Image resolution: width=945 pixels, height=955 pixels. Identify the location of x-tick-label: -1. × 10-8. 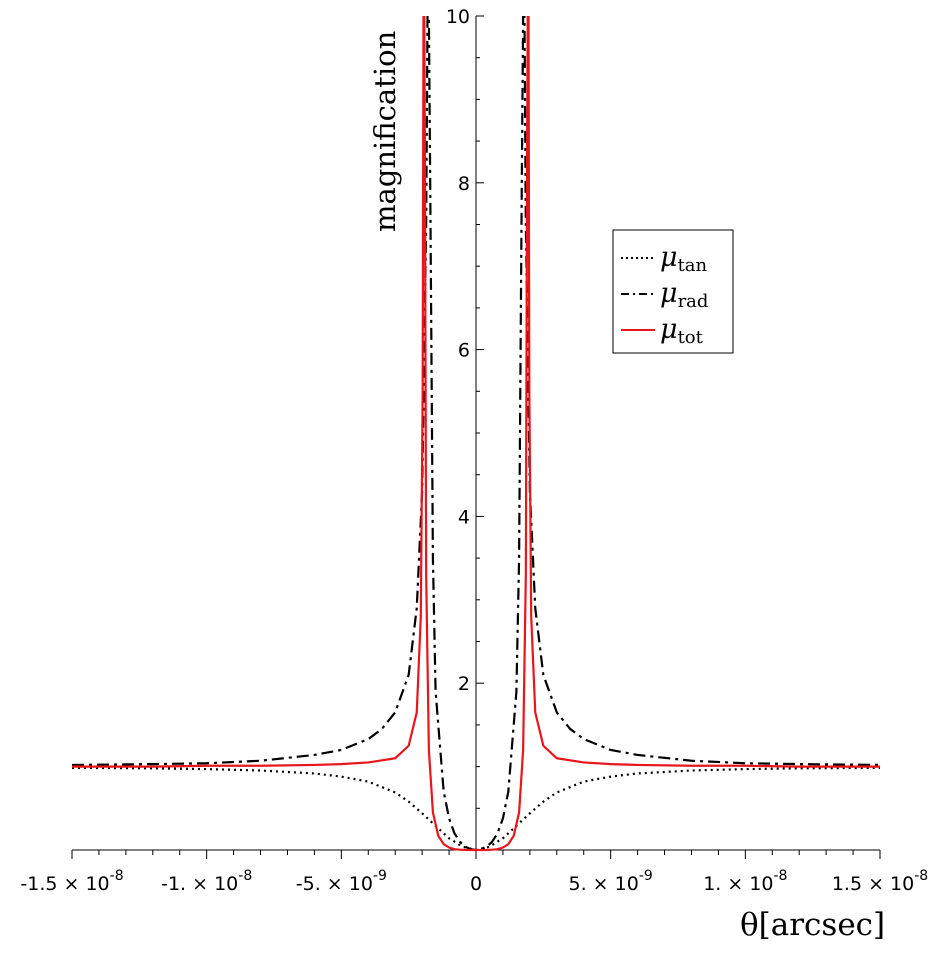
(206, 881).